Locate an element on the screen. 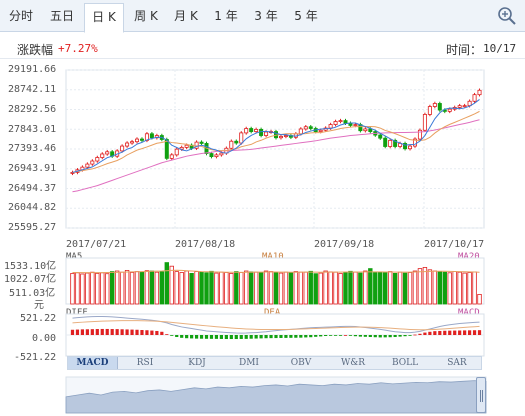  macd-y-tick: 0.00 is located at coordinates (44, 338).